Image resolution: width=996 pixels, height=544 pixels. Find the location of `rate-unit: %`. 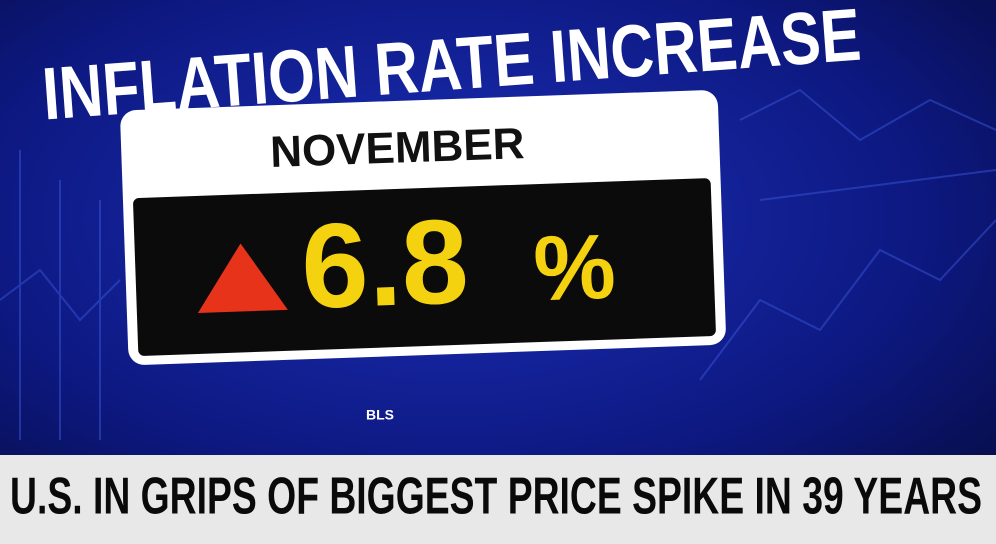

rate-unit: % is located at coordinates (574, 268).